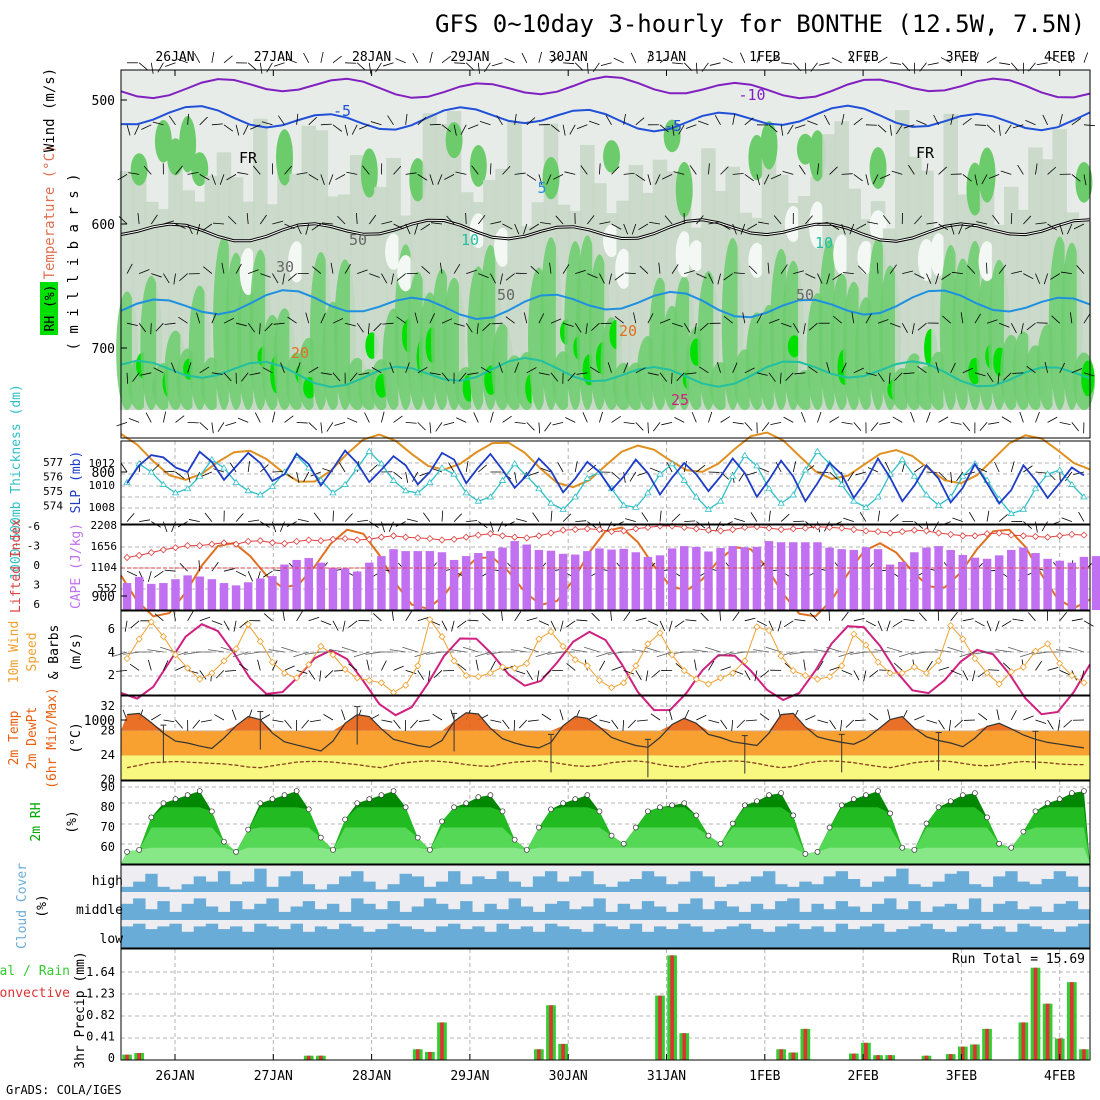  Describe the element at coordinates (80, 1009) in the screenshot. I see `panel-label: 3hr Precip (mm)` at that location.